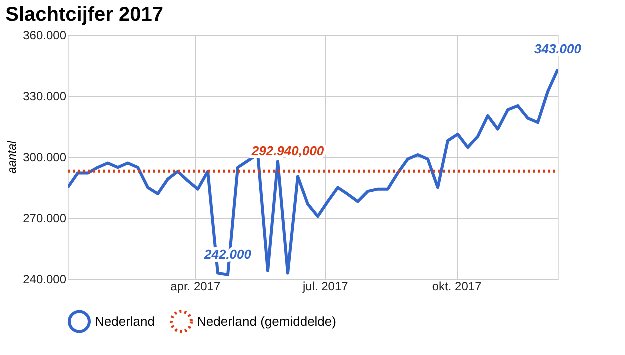 The height and width of the screenshot is (355, 625). What do you see at coordinates (45, 279) in the screenshot?
I see `y-tick-label: 240.000` at bounding box center [45, 279].